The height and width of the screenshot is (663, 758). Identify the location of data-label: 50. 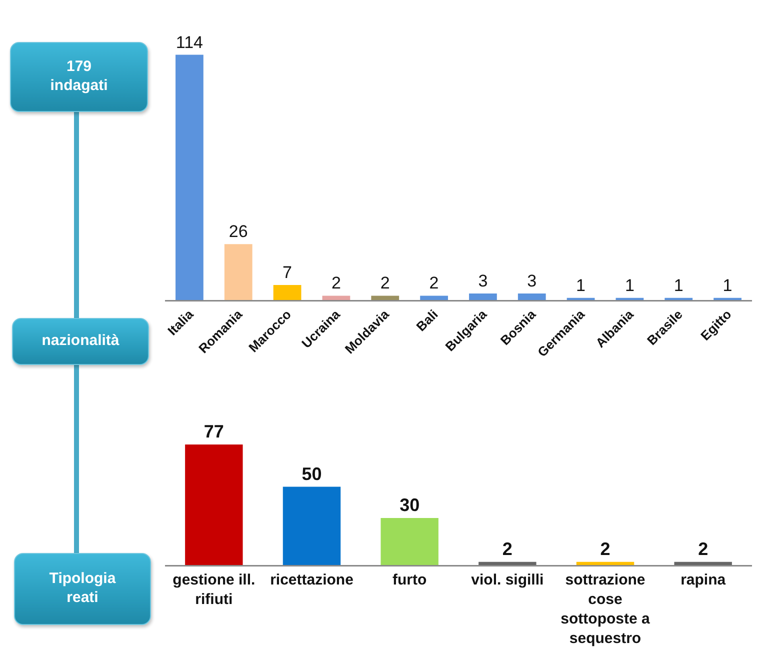
(312, 474).